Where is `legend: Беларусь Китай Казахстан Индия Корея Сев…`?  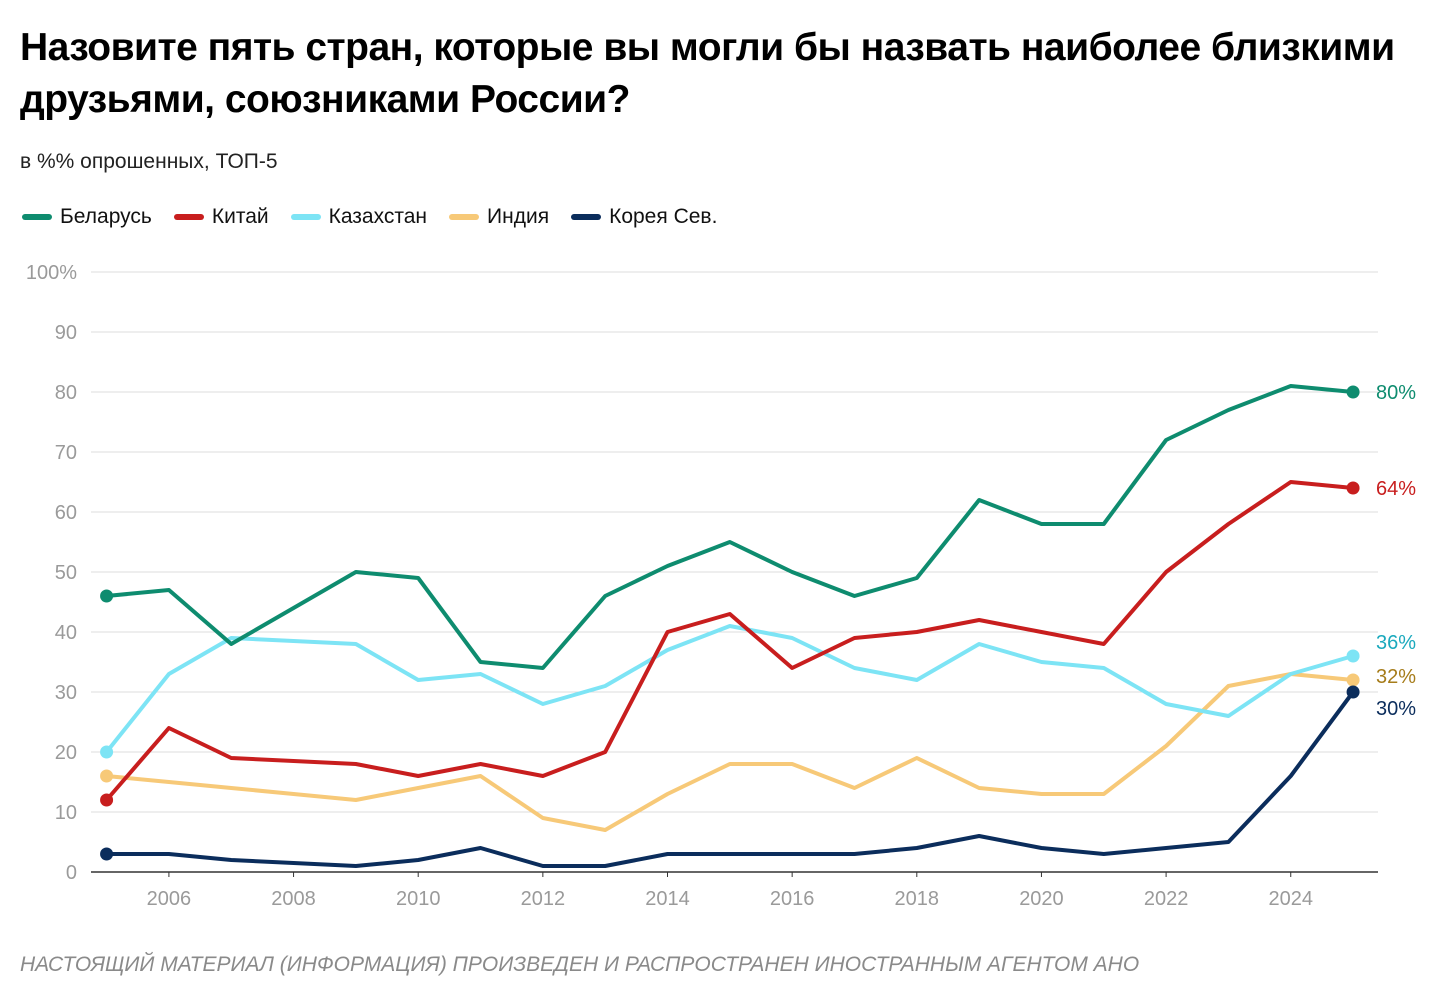 legend: Беларусь Китай Казахстан Индия Корея Сев… is located at coordinates (369, 217).